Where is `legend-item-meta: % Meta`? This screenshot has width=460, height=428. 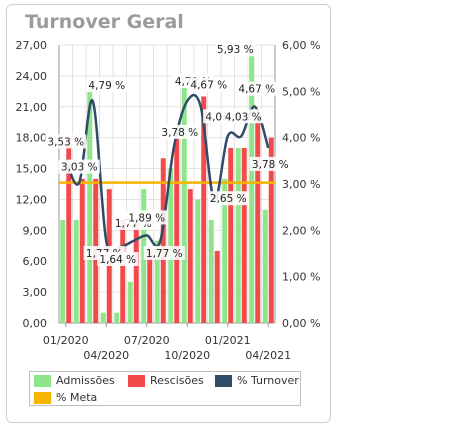
legend-item-meta: % Meta is located at coordinates (65, 397).